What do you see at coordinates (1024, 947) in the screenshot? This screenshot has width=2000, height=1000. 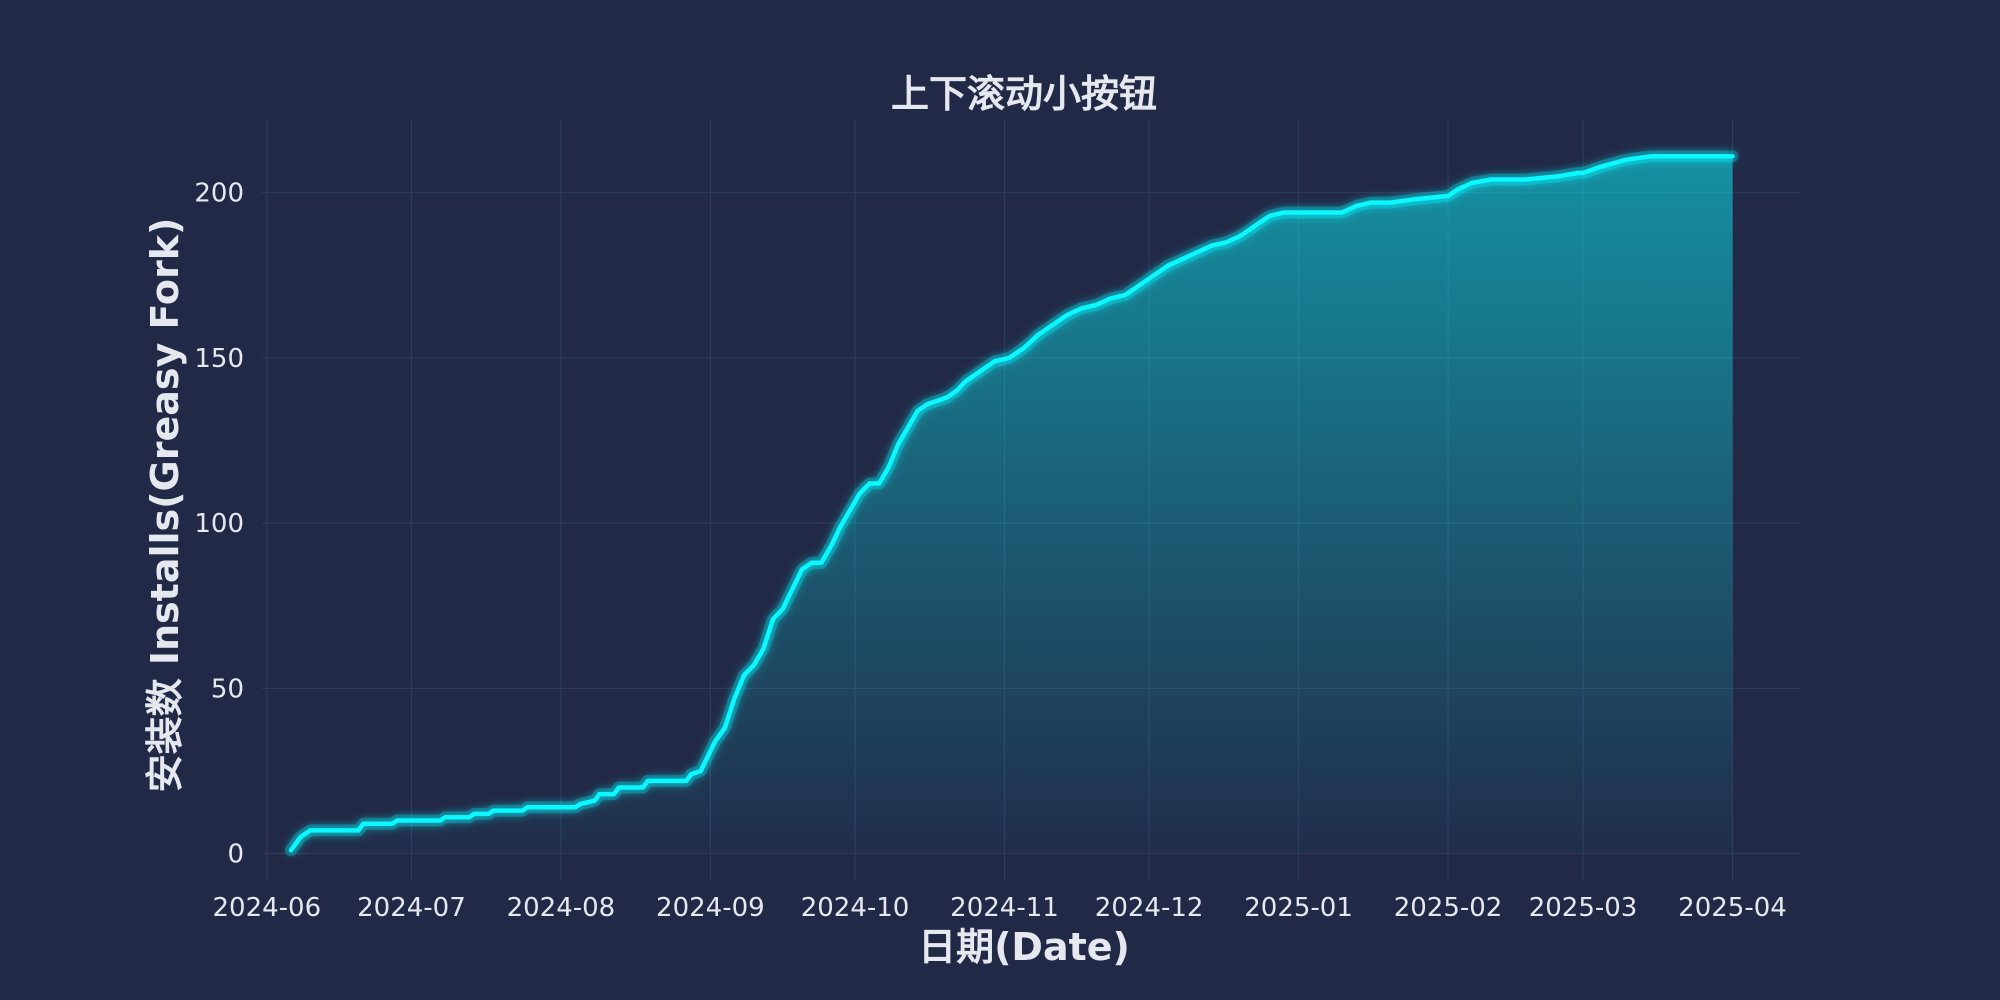 I see `x-axis-title: 日期(Date)` at bounding box center [1024, 947].